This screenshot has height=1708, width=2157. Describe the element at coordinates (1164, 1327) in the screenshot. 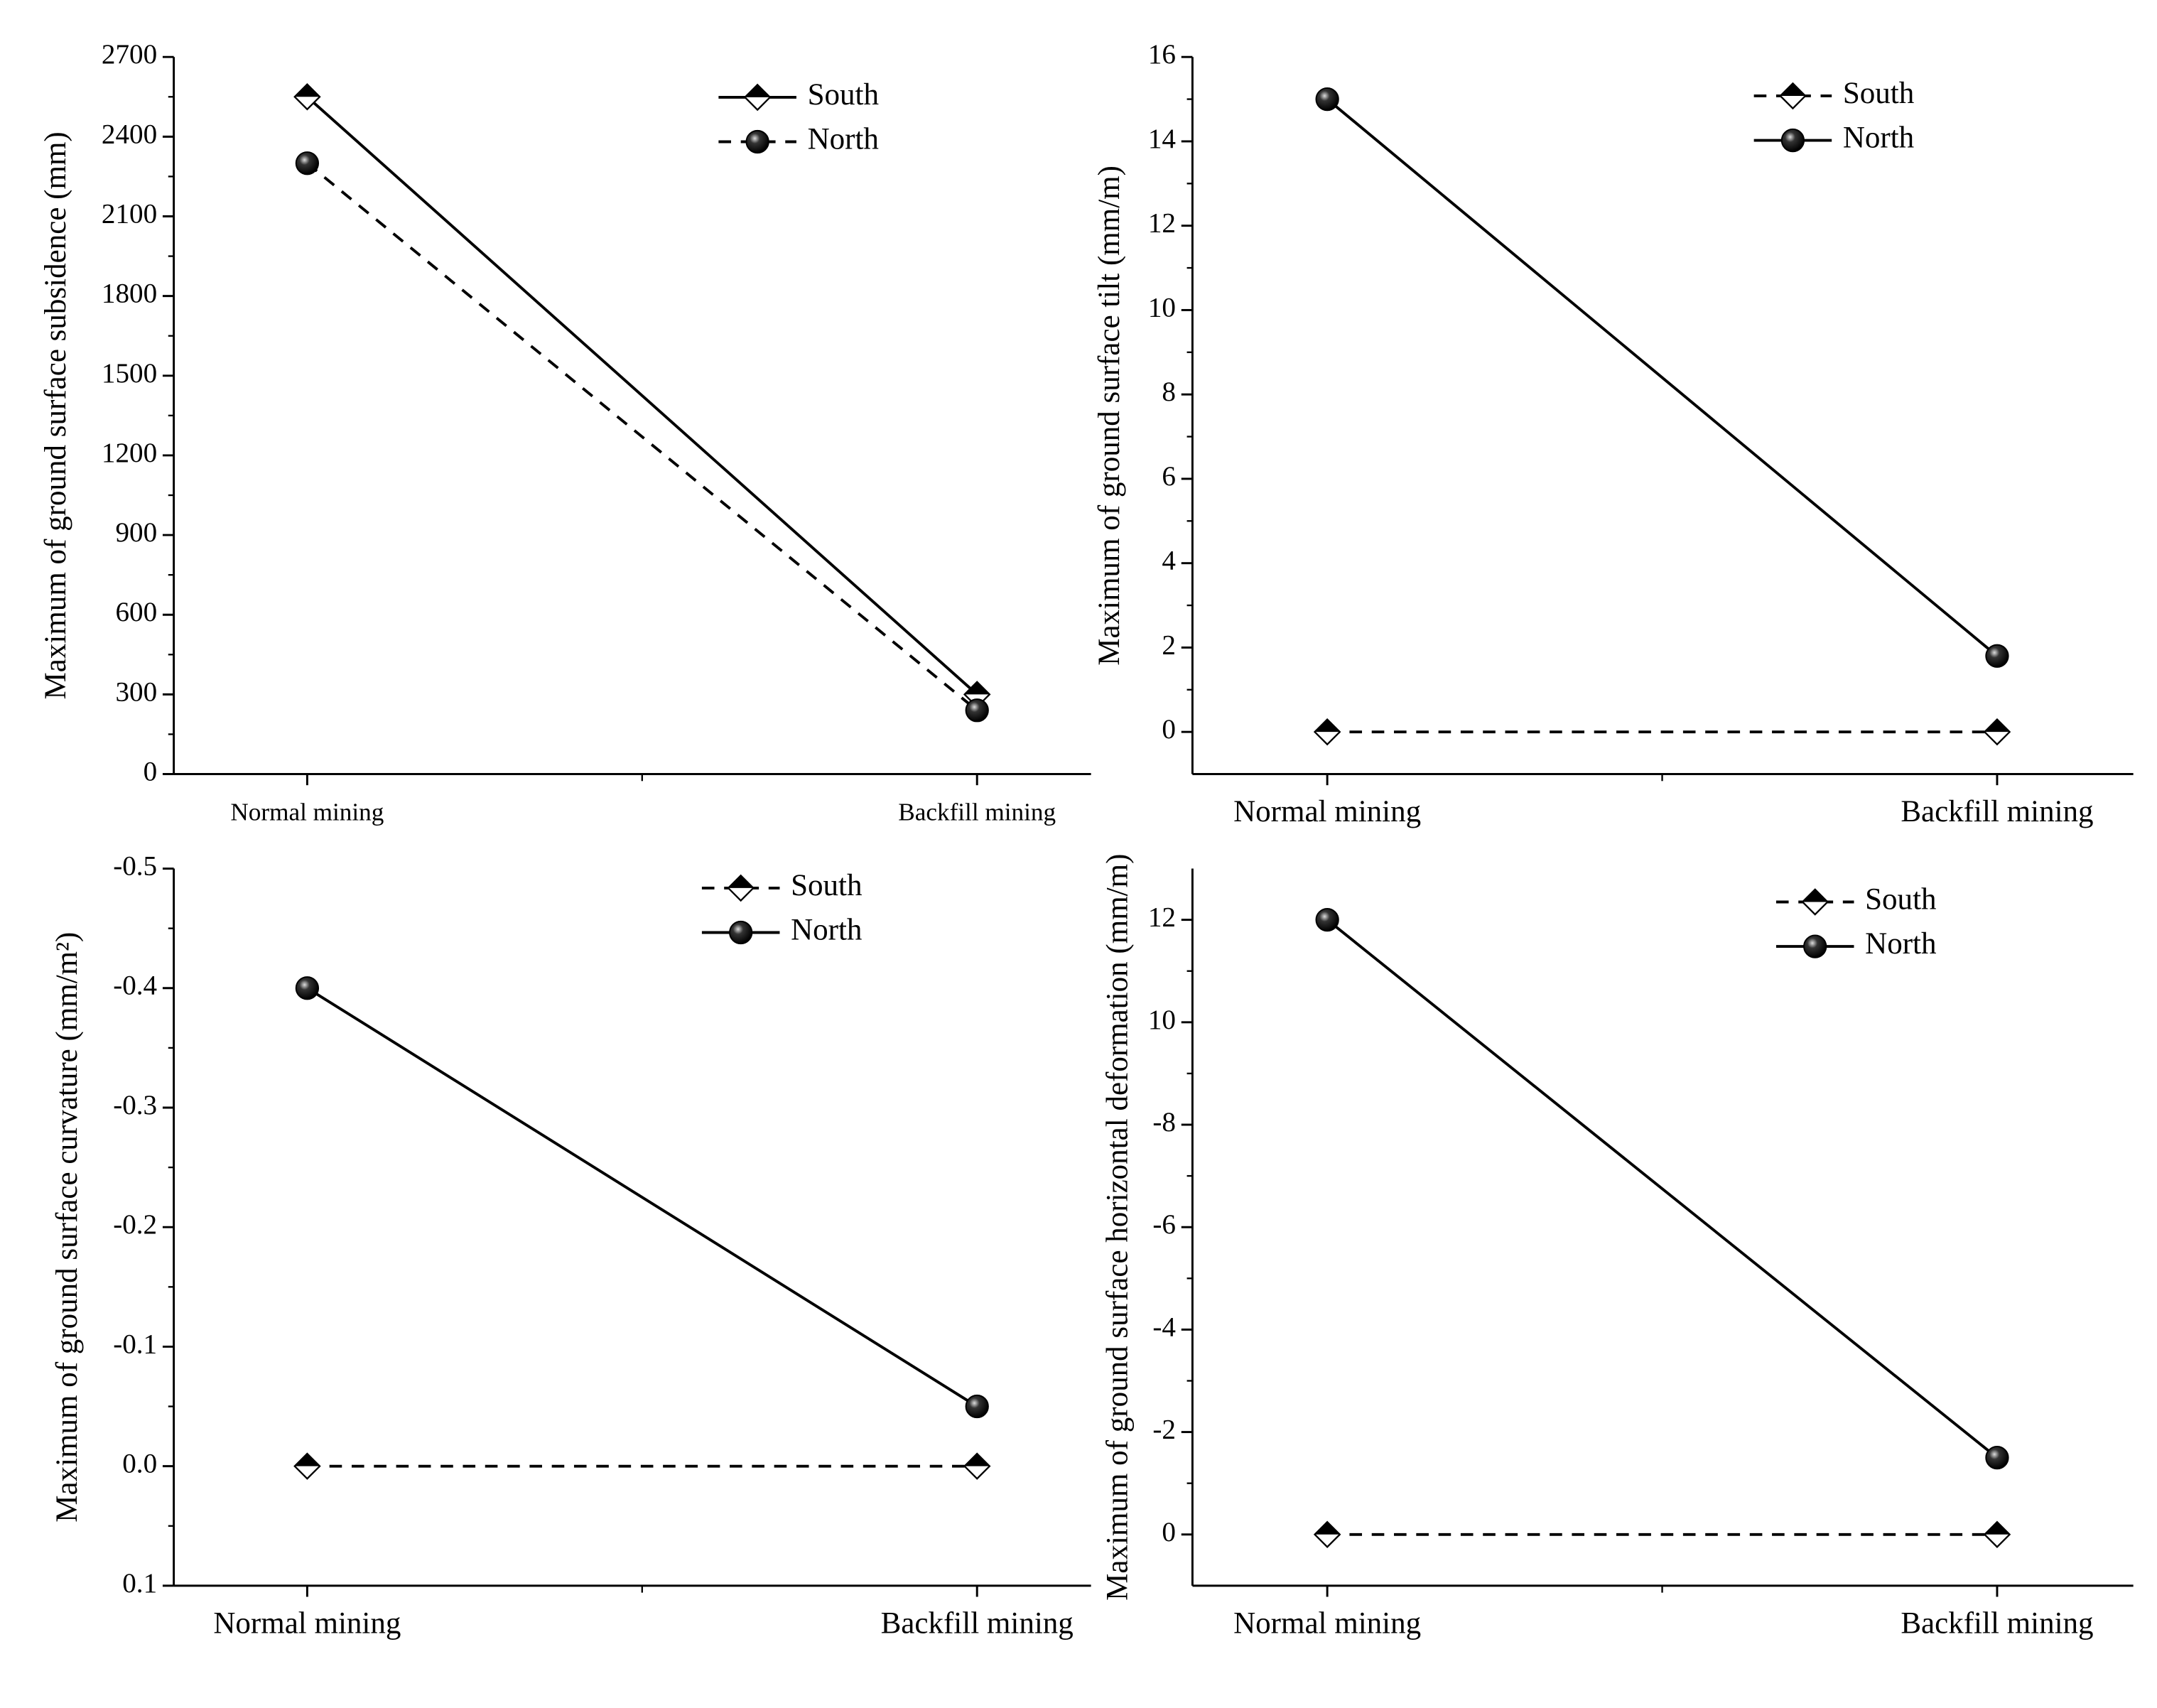

I see `y-tick-label: -4` at that location.